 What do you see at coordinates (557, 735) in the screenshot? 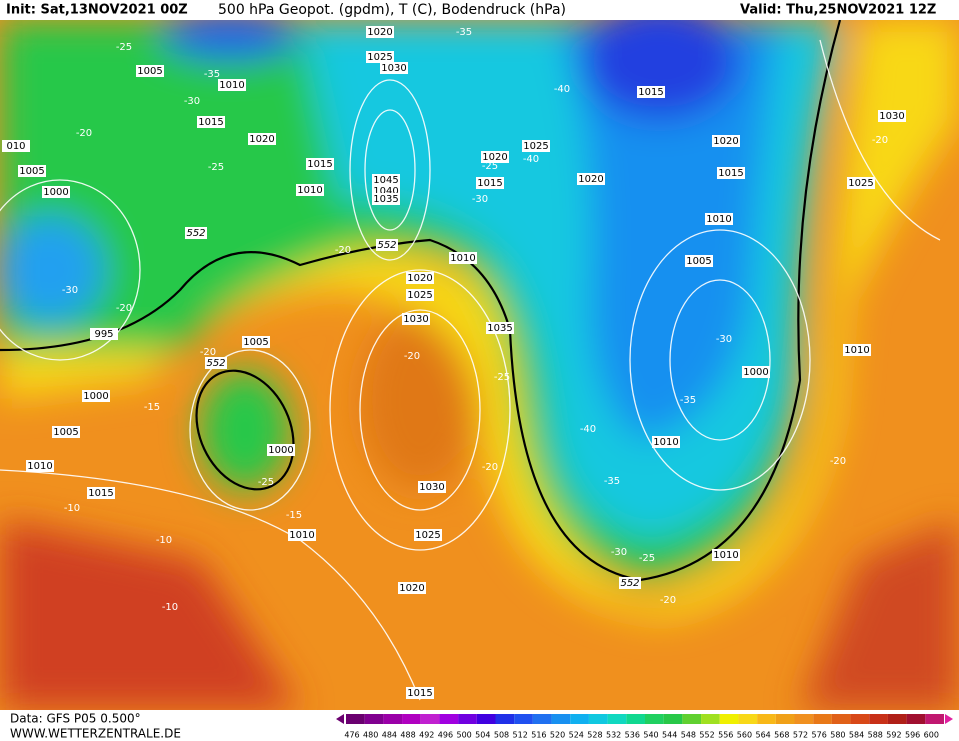
I see `scale-label: 520` at bounding box center [557, 735].